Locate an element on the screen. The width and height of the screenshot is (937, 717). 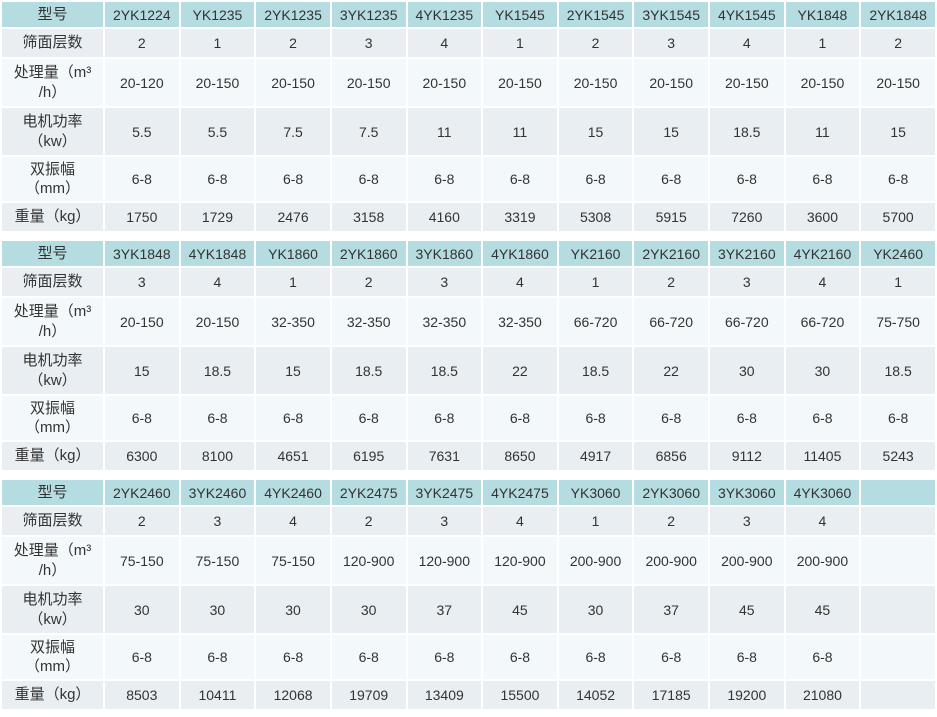
capacity-value-cell: 32-350 is located at coordinates (520, 321).